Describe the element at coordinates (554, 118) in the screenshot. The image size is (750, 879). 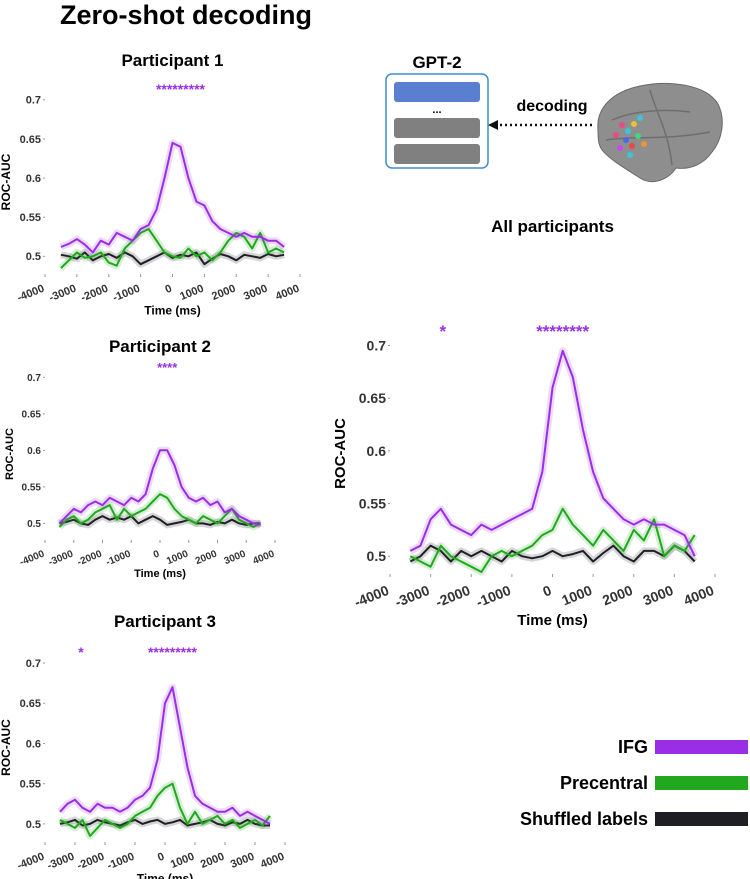
I see `gpt2-diagram: GPT-2 ... decoding` at that location.